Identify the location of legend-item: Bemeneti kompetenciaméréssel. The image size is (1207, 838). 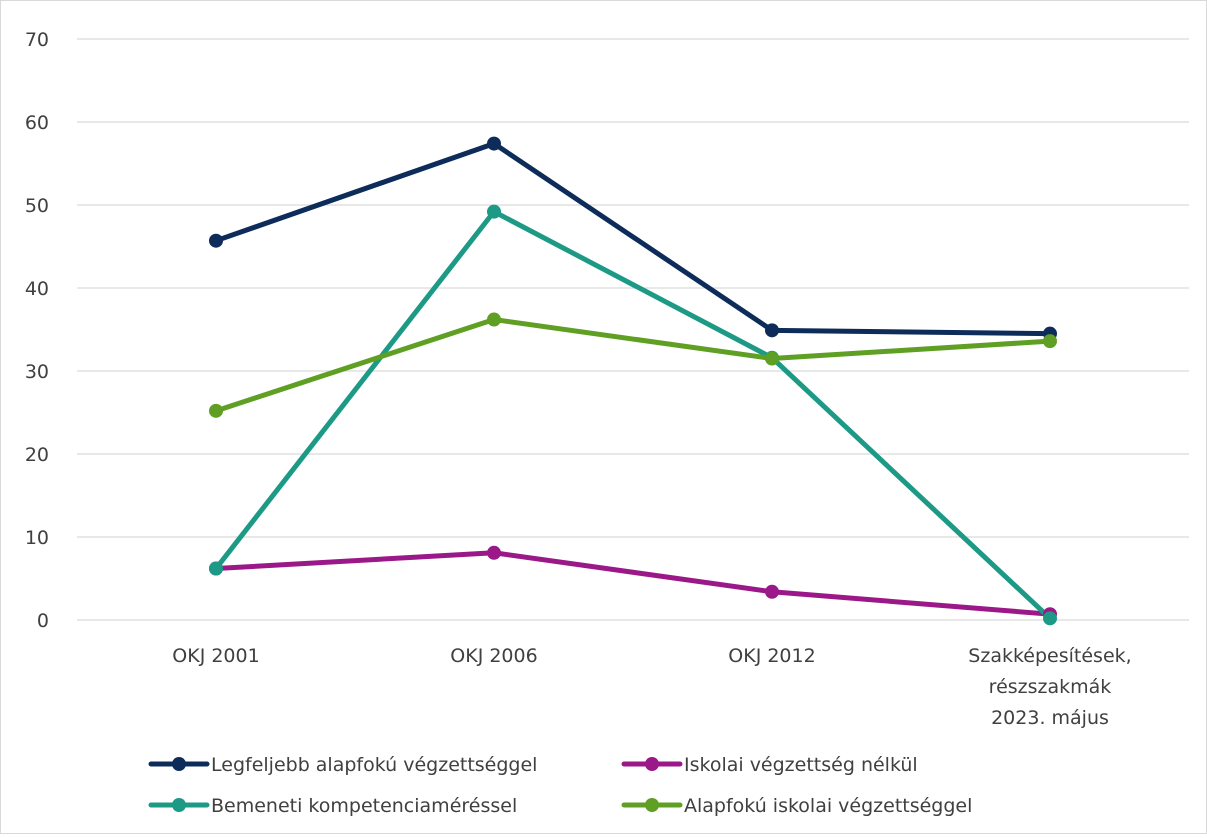
(332, 806).